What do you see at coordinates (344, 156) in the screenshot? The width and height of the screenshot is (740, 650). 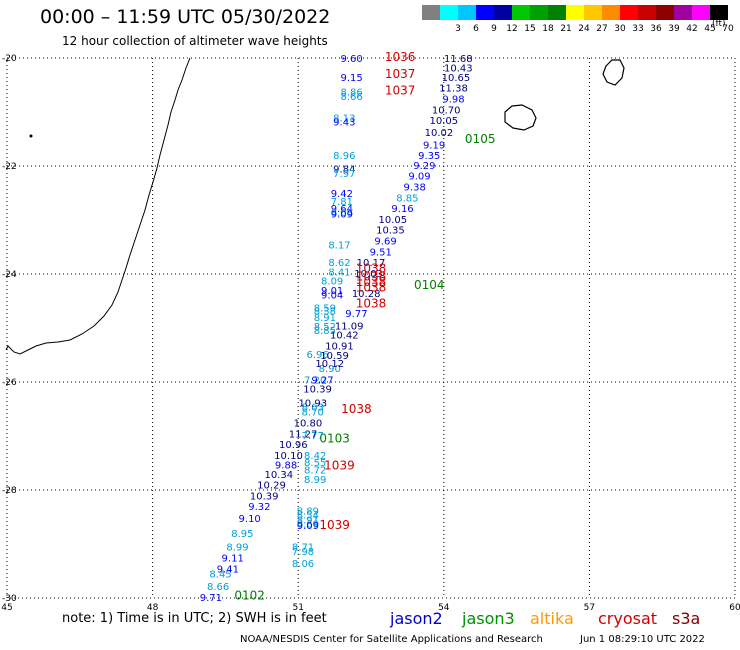 I see `wave-height-value: 8.96` at bounding box center [344, 156].